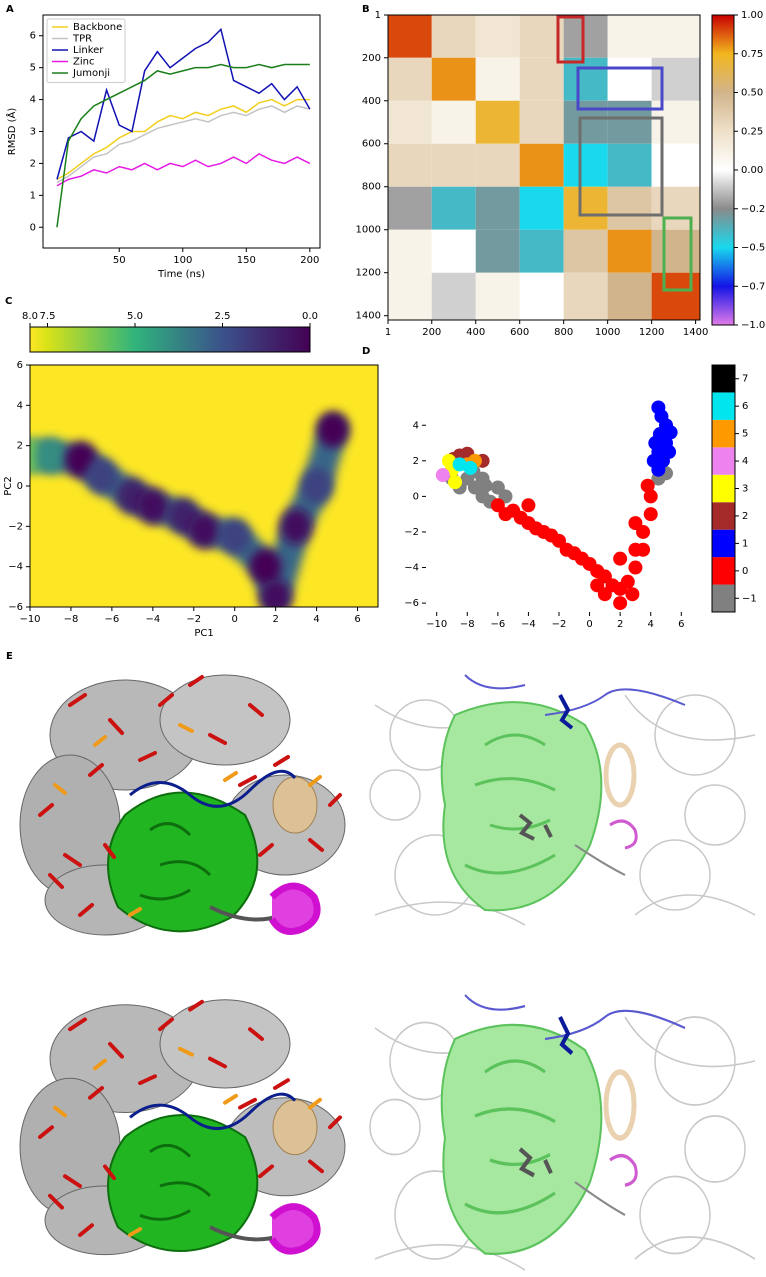  Describe the element at coordinates (752, 170) in the screenshot. I see `colorbar-tick-label: 0.00` at that location.